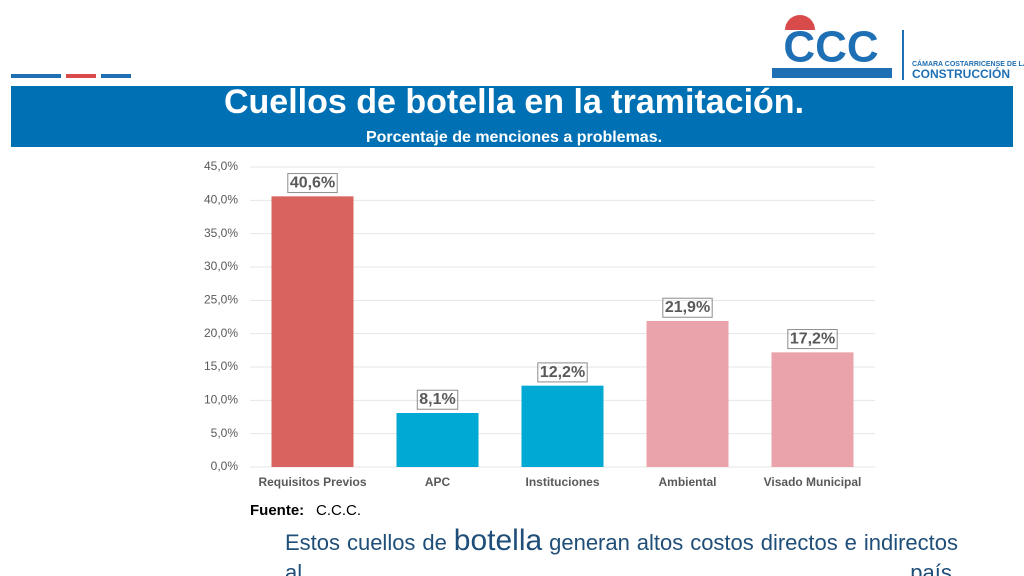 This screenshot has height=576, width=1024. Describe the element at coordinates (221, 366) in the screenshot. I see `y-tick-label: 15,0%` at that location.